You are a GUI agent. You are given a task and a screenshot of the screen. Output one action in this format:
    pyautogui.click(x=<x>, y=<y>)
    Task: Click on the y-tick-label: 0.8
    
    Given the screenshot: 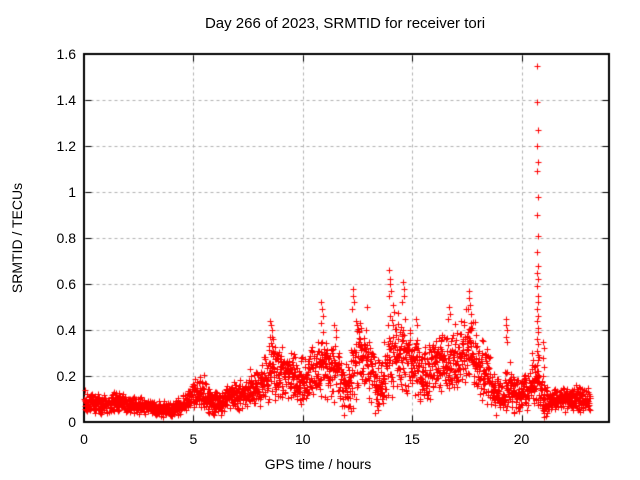 What is the action you would take?
    pyautogui.click(x=66, y=238)
    